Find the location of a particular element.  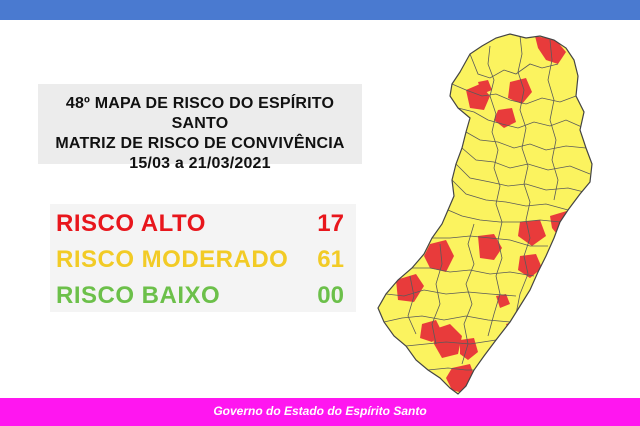

top-color-bar is located at coordinates (320, 10).